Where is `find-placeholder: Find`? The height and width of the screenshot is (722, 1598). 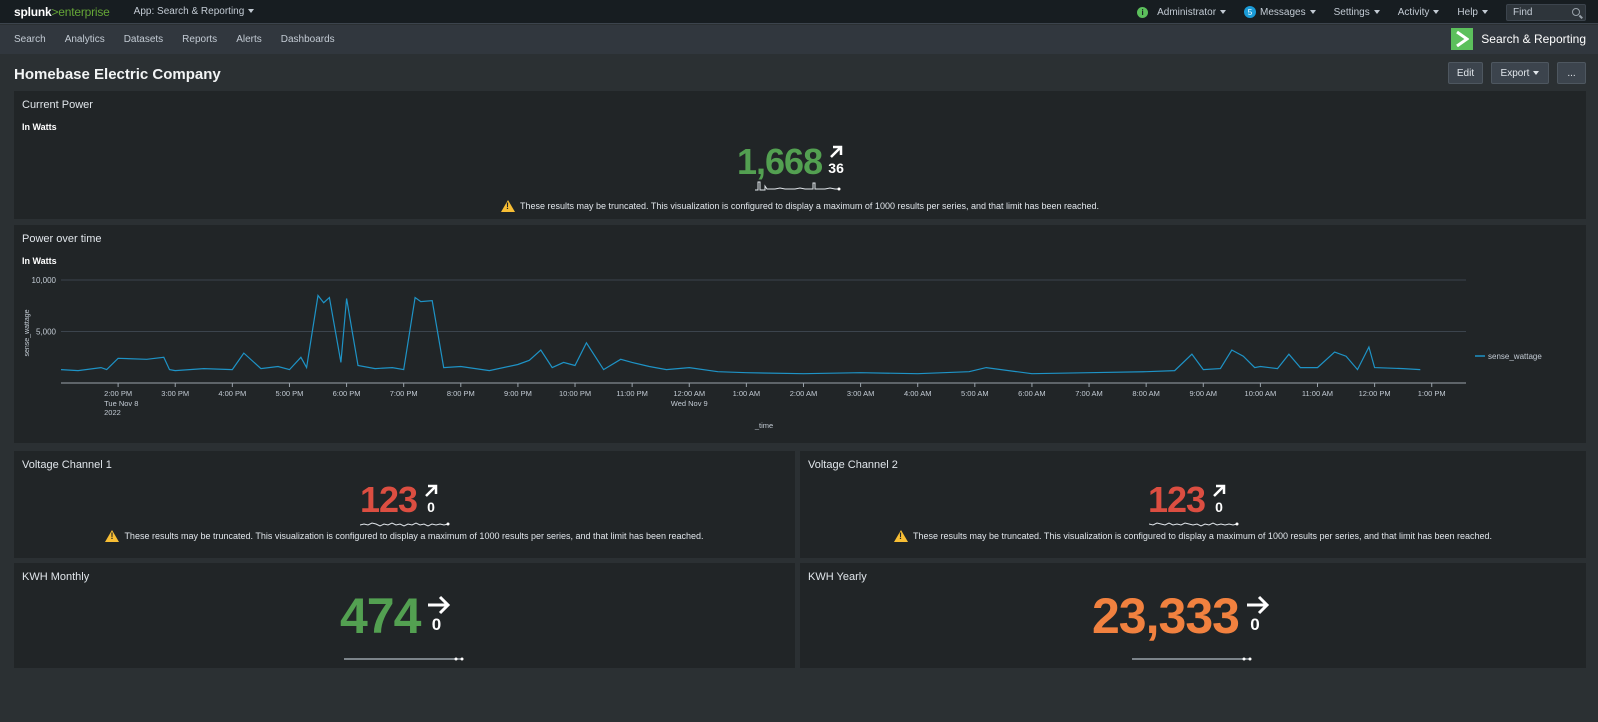 find-placeholder: Find is located at coordinates (1523, 12).